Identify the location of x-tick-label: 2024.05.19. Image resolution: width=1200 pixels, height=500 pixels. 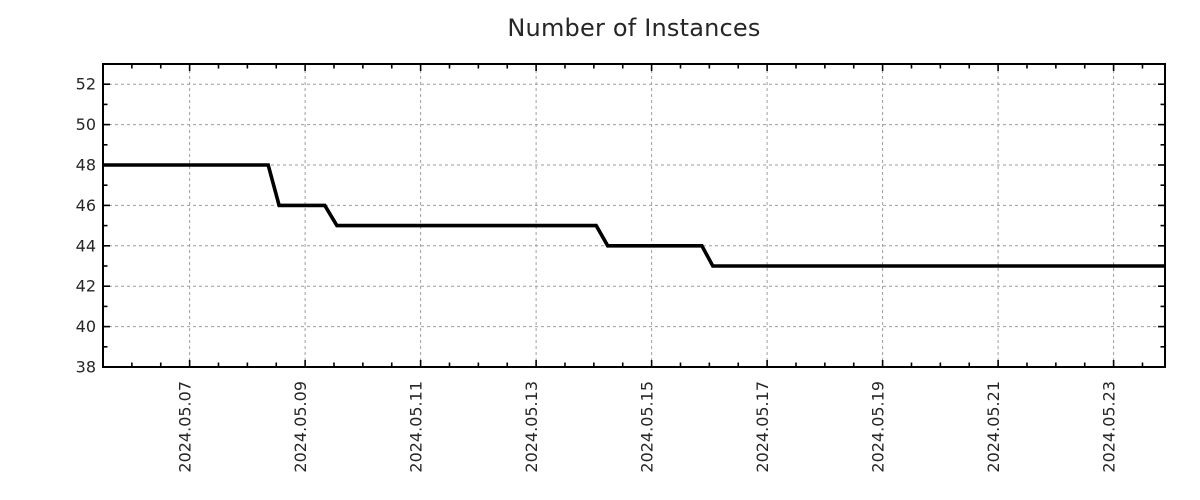
(878, 427).